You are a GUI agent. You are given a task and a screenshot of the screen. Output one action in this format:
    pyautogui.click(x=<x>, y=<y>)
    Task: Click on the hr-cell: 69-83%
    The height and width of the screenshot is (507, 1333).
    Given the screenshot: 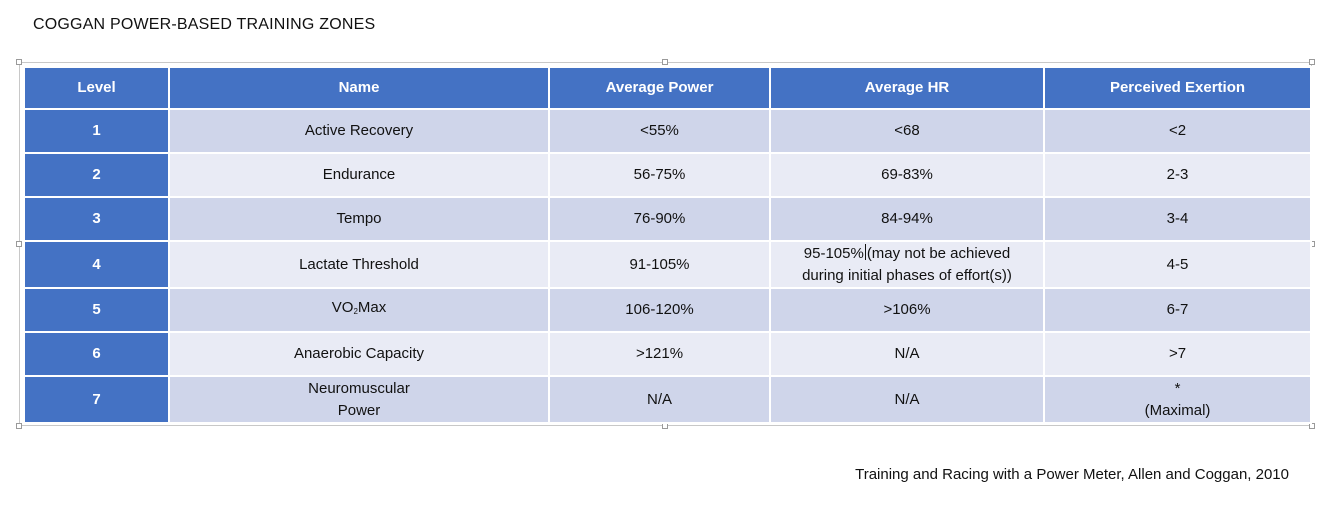 What is the action you would take?
    pyautogui.click(x=907, y=175)
    